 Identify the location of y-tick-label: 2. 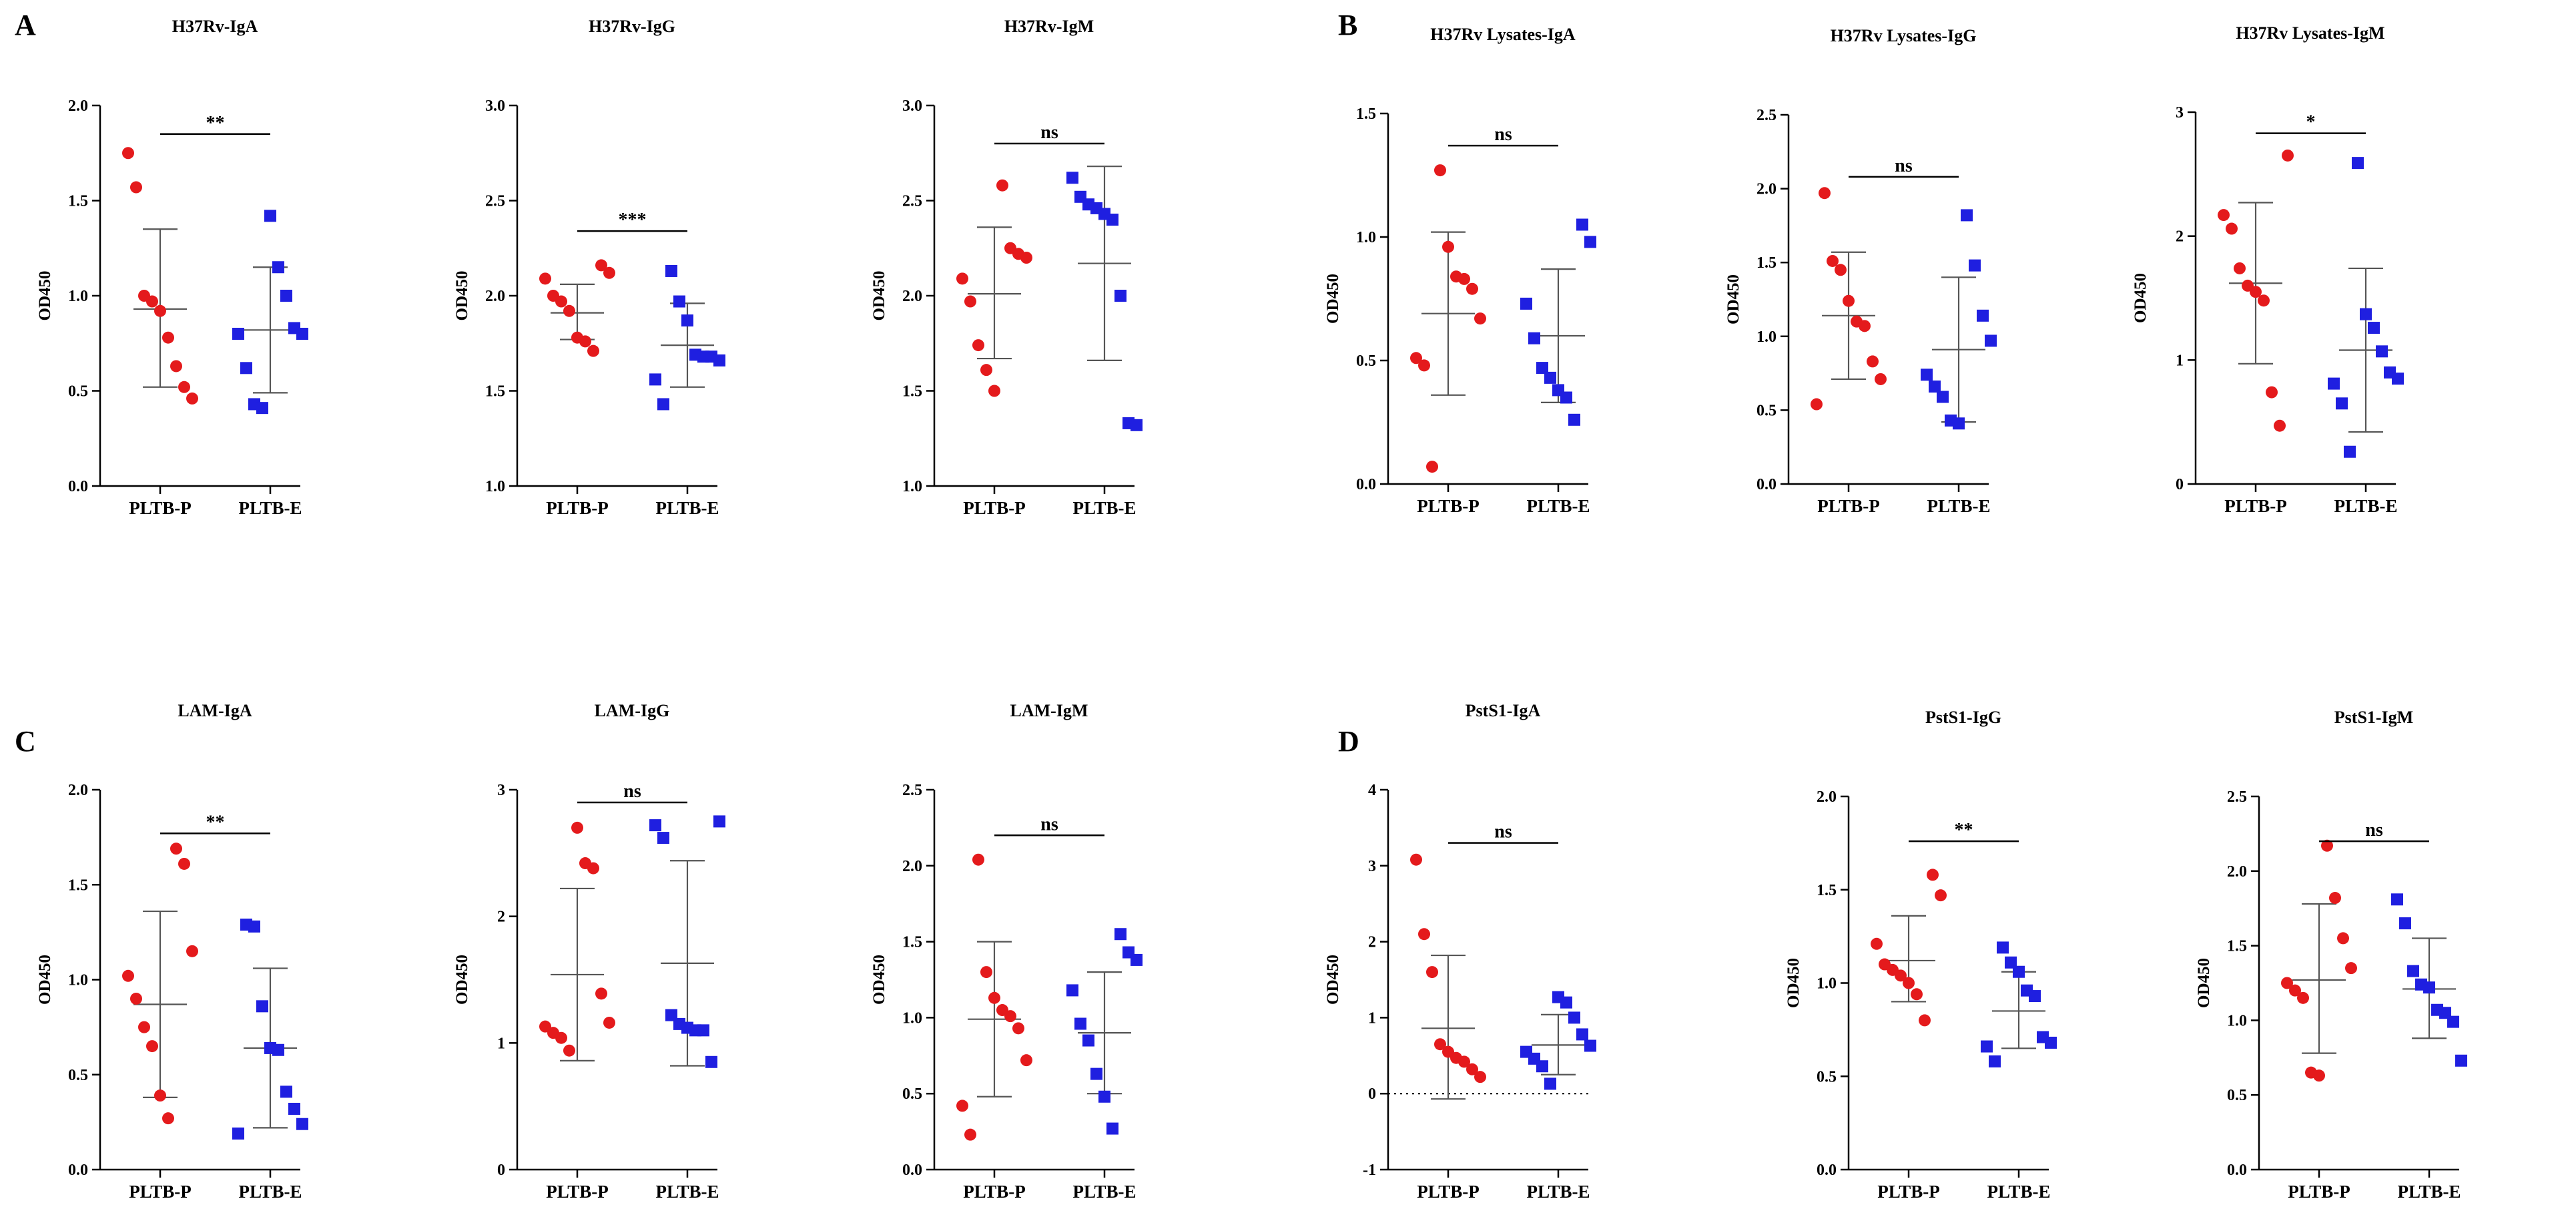
(1372, 942).